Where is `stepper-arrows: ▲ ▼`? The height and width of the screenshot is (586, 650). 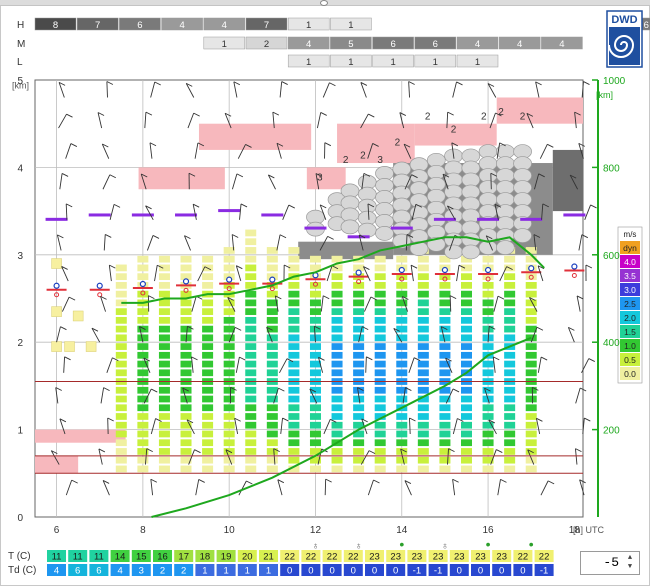 stepper-arrows: ▲ ▼ is located at coordinates (630, 563).